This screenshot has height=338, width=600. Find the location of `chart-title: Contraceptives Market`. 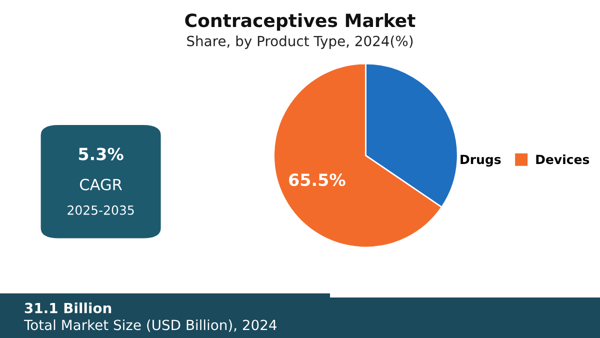

chart-title: Contraceptives Market is located at coordinates (300, 22).